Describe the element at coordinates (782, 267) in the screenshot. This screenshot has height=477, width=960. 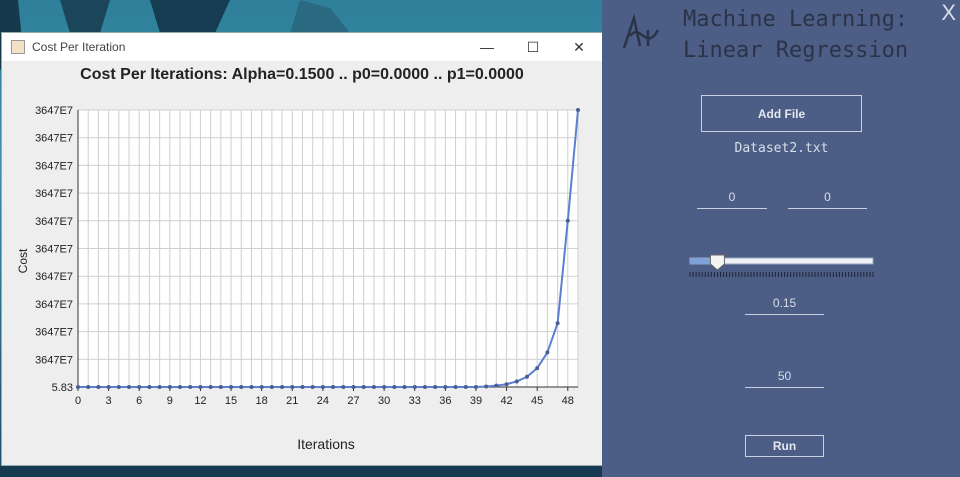
I see `alpha-slider` at that location.